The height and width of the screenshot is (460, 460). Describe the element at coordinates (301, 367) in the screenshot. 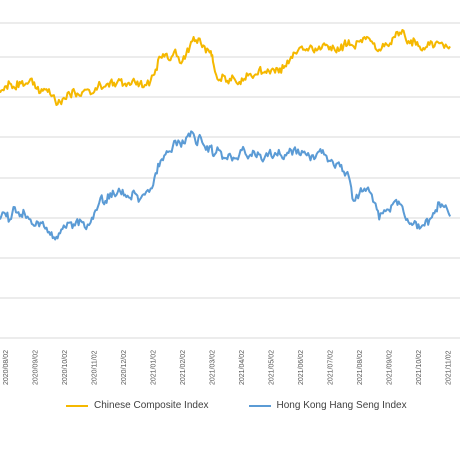

I see `x-tick-label: 2021/06/02` at that location.